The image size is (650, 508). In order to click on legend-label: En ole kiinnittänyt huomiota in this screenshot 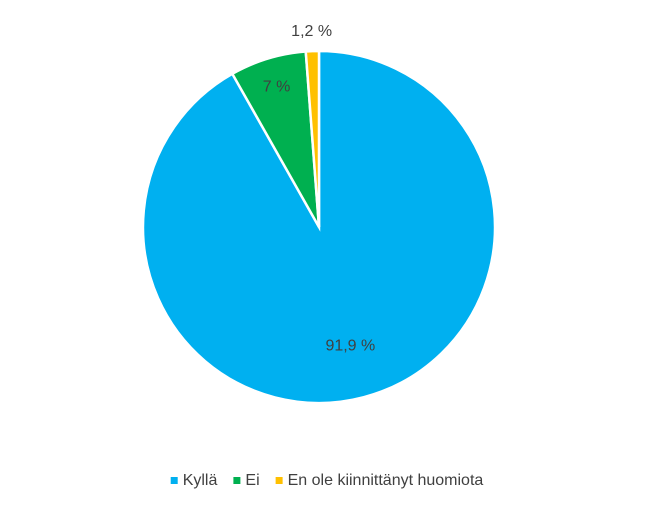, I will do `click(386, 480)`.